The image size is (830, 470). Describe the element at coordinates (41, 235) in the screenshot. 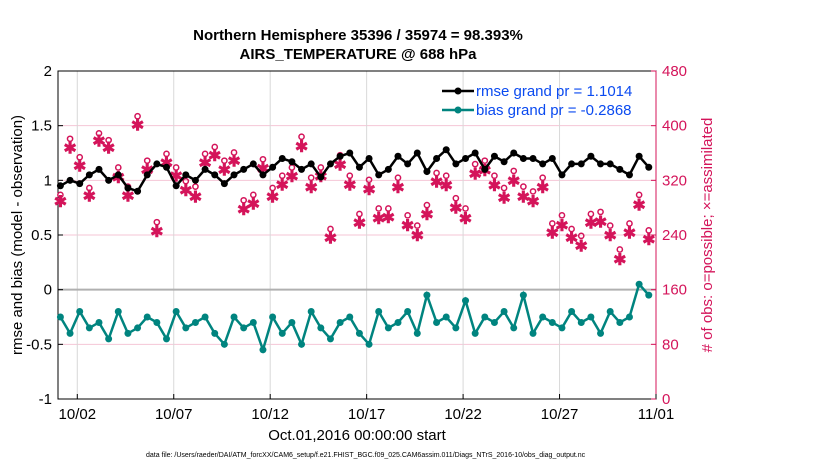

I see `y-tick-label: 0.5` at that location.